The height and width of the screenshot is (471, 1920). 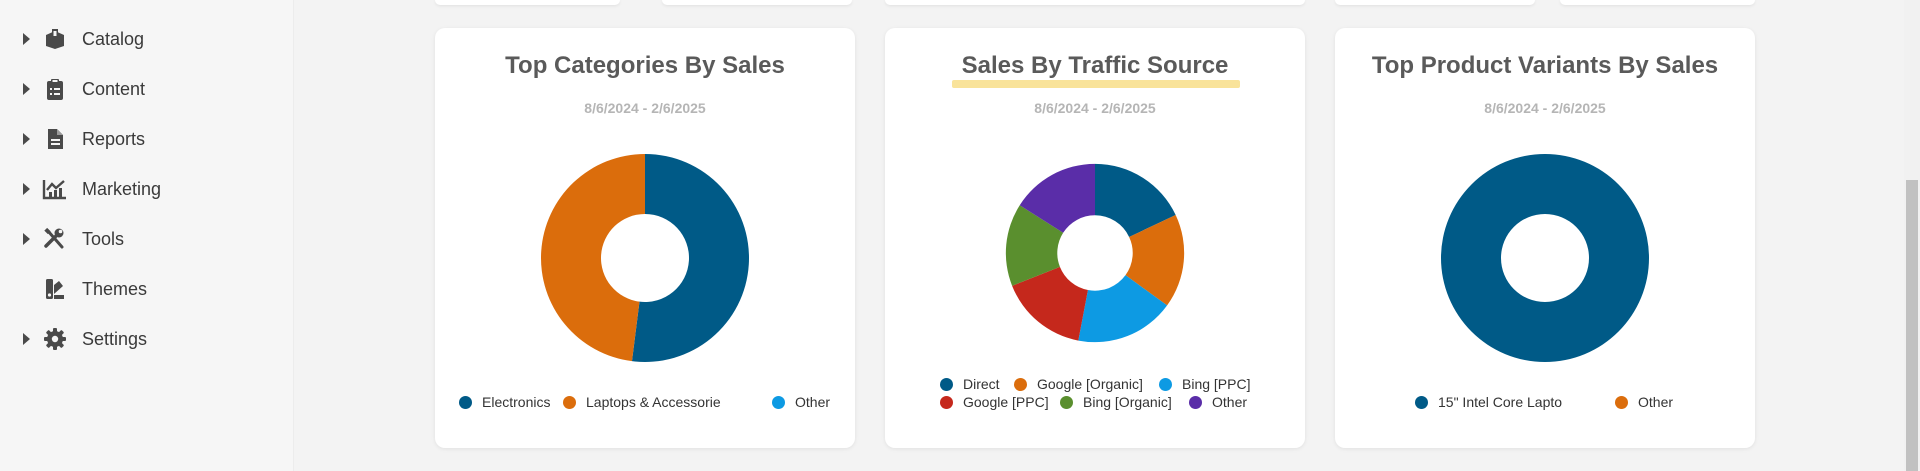 I want to click on sidebar-item-label: Marketing, so click(x=122, y=188).